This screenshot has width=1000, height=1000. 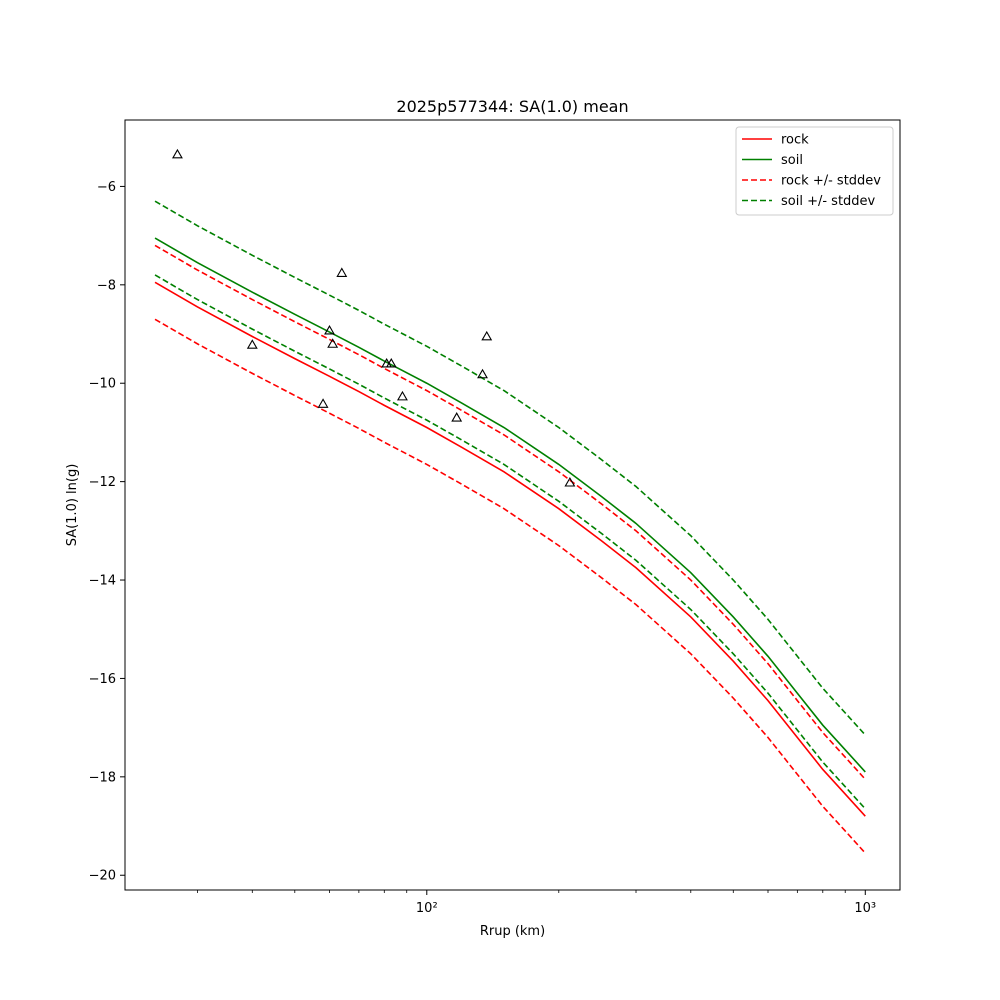 I want to click on observation-markers, so click(x=374, y=317).